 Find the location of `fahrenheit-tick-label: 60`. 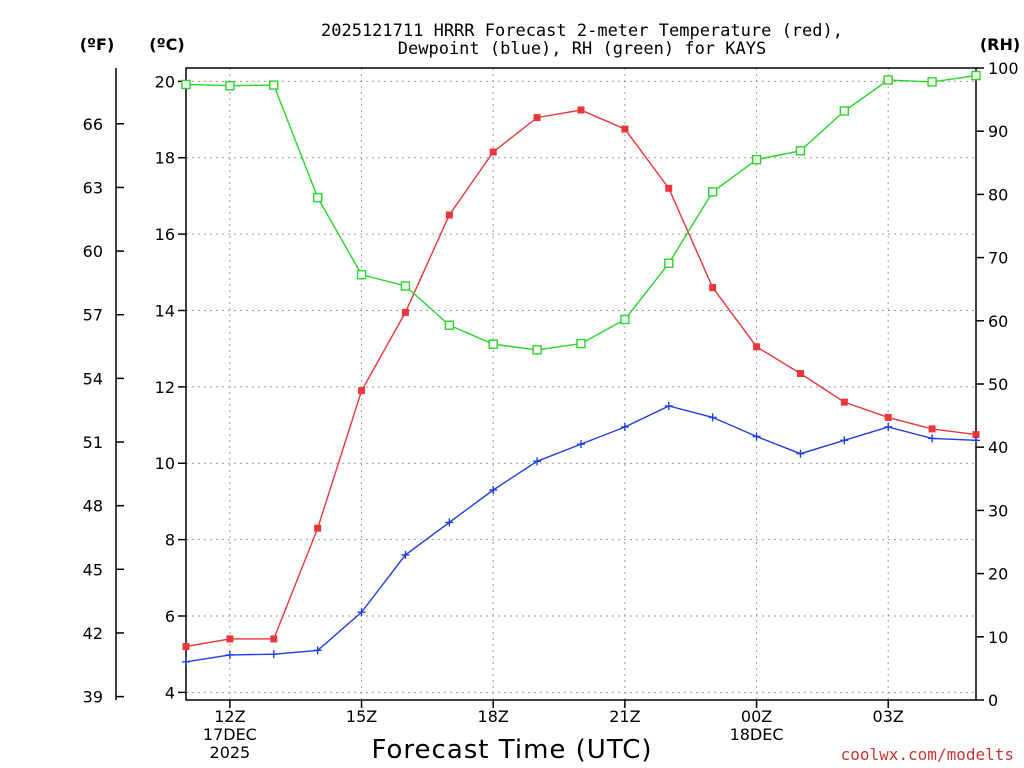

fahrenheit-tick-label: 60 is located at coordinates (93, 251).